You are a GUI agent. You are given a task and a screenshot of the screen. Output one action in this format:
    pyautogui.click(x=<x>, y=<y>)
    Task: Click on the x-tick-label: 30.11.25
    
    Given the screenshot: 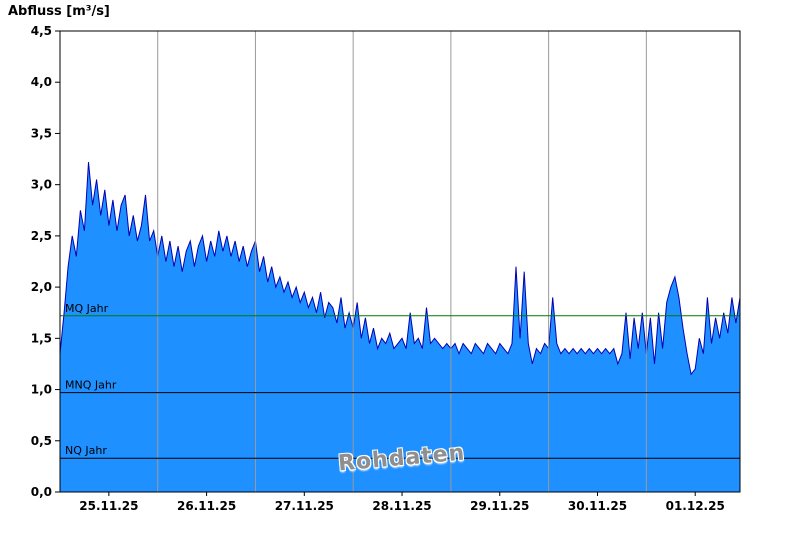 What is the action you would take?
    pyautogui.click(x=597, y=506)
    